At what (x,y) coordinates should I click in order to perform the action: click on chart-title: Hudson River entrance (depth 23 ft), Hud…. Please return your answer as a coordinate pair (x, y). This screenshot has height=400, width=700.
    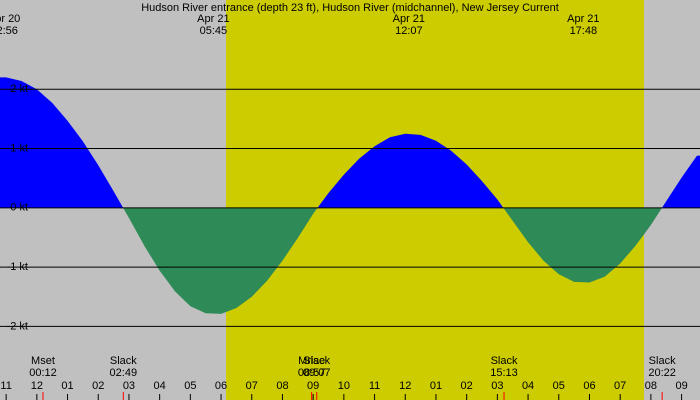
    Looking at the image, I should click on (350, 8).